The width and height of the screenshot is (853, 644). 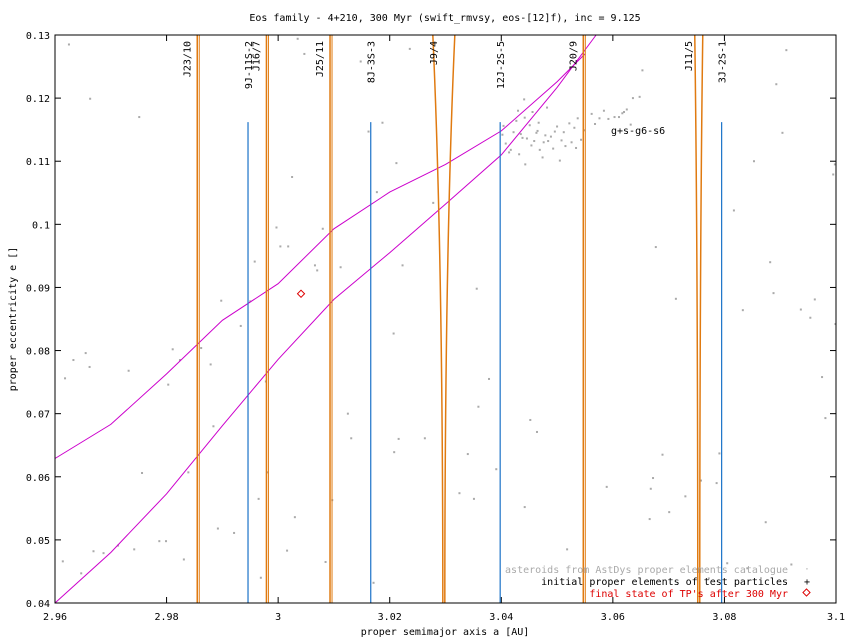 I want to click on legend-marker-initial: +, so click(x=807, y=582).